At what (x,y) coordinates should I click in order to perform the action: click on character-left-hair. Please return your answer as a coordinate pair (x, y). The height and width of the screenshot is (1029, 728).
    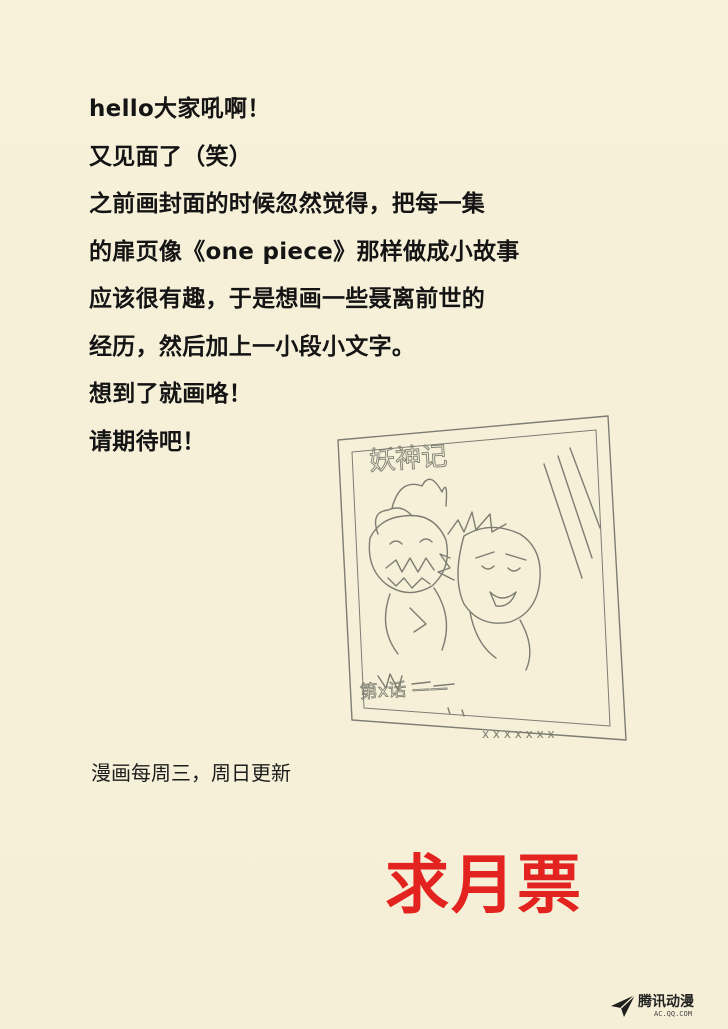
    Looking at the image, I should click on (419, 493).